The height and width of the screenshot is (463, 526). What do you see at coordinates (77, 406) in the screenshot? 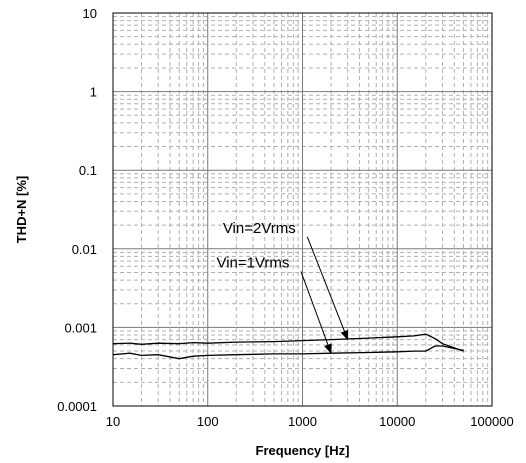
I see `y-tick-label: 0.0001` at bounding box center [77, 406].